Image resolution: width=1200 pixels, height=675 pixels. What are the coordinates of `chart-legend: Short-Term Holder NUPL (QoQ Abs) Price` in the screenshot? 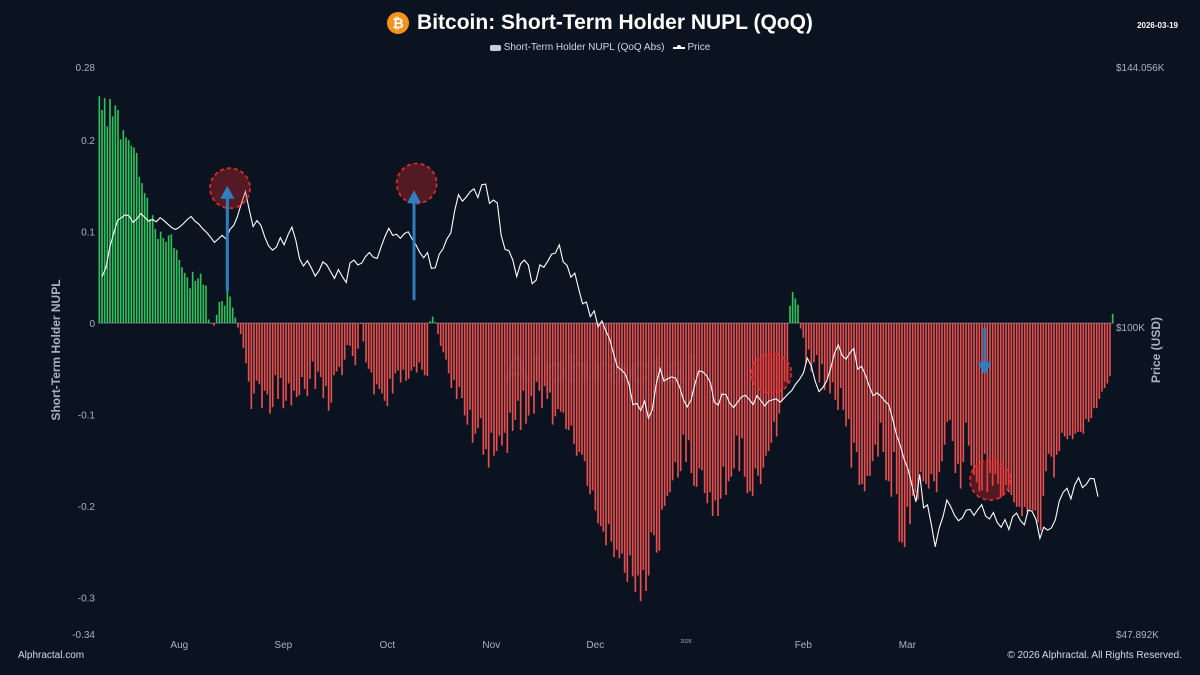 It's located at (600, 47).